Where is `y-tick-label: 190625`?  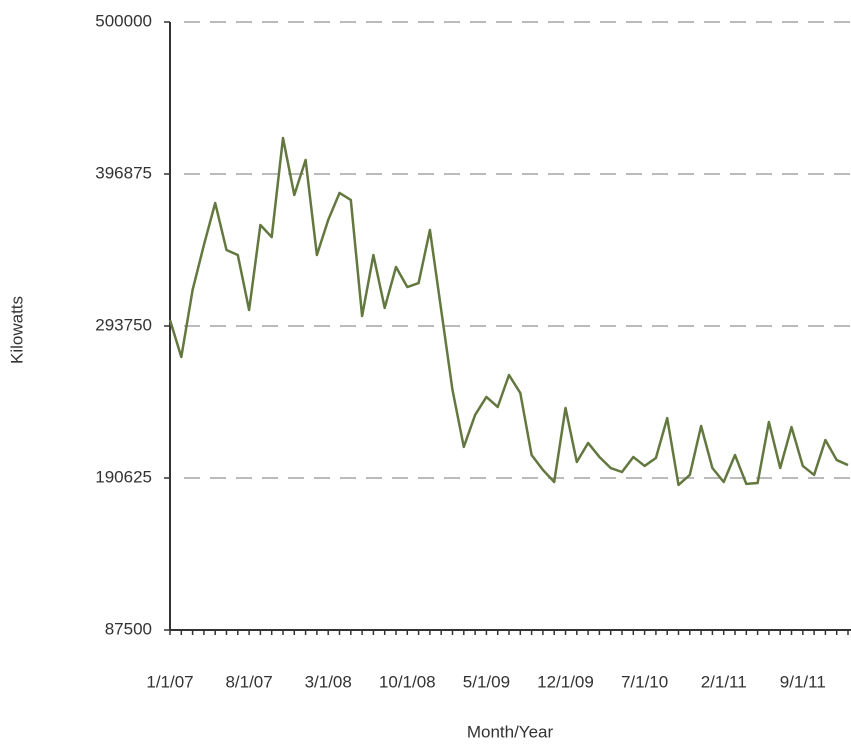 y-tick-label: 190625 is located at coordinates (123, 476).